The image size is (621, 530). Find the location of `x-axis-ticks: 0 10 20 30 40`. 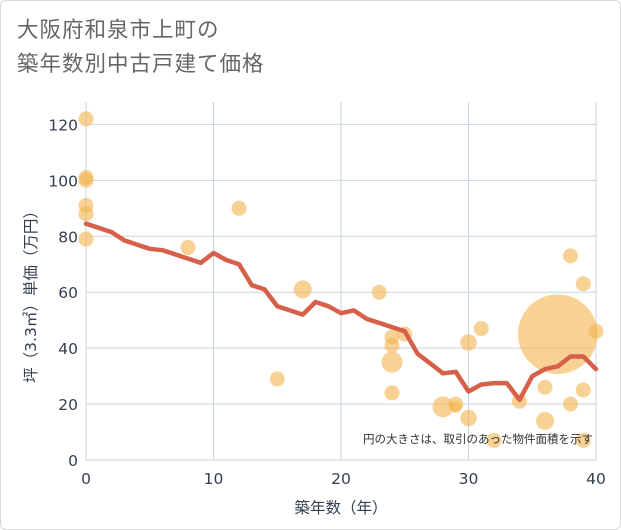

x-axis-ticks: 0 10 20 30 40 is located at coordinates (343, 479).